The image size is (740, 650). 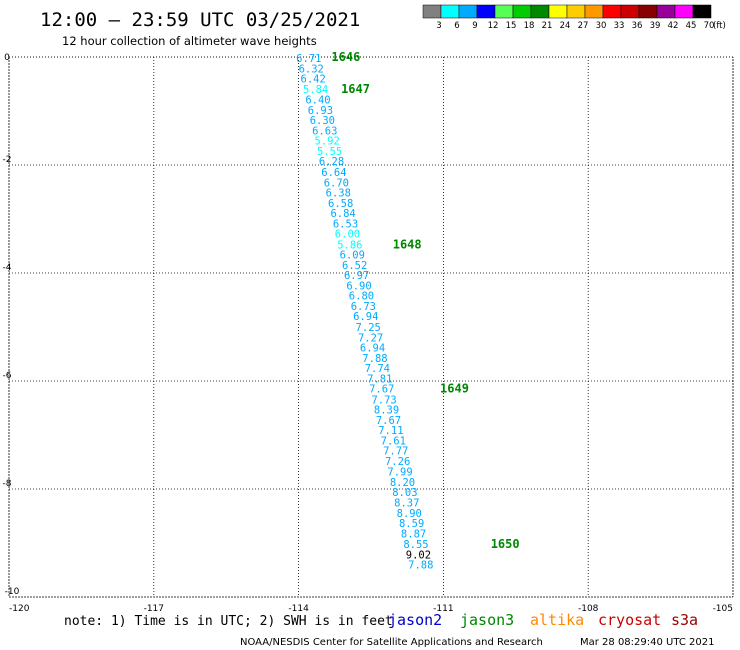 I want to click on satellite-name: cryosat, so click(x=629, y=620).